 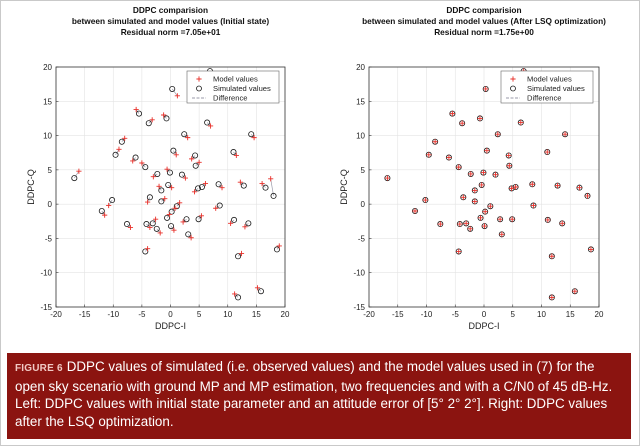 I want to click on x-tick-label: 10, so click(x=227, y=314).